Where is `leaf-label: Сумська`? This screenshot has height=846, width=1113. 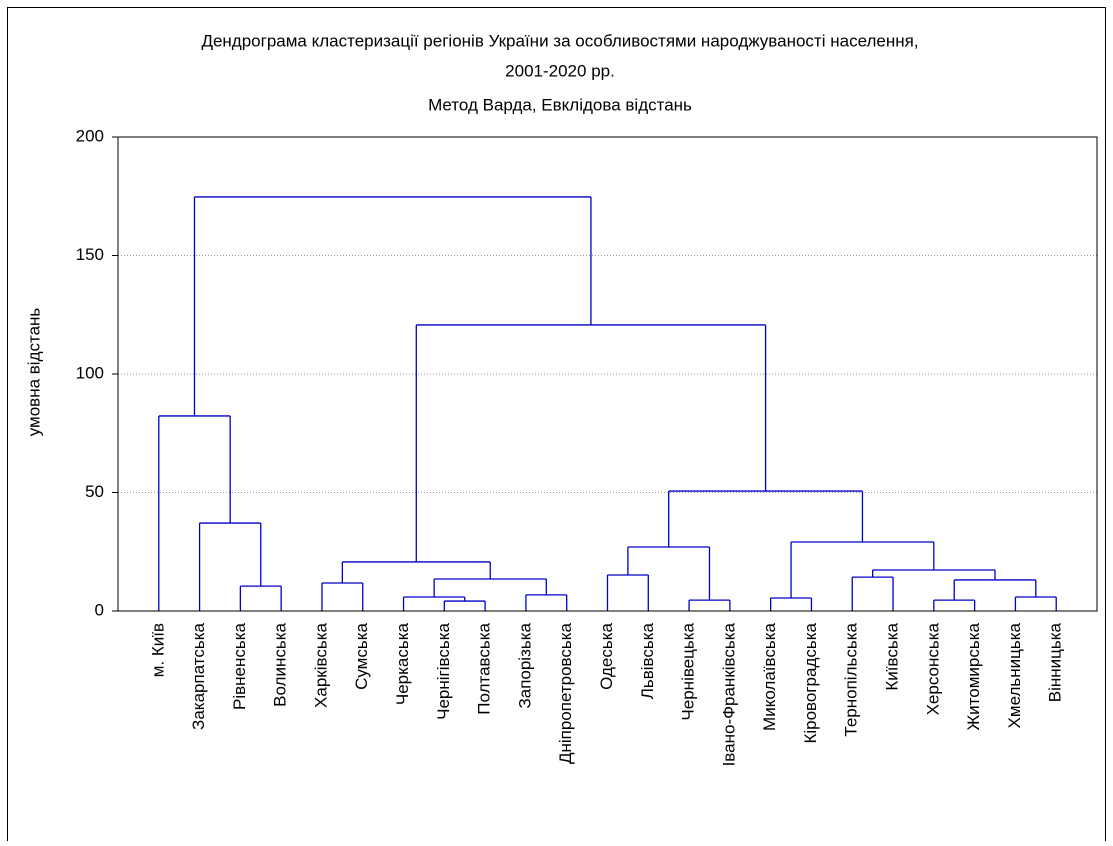
leaf-label: Сумська is located at coordinates (361, 655).